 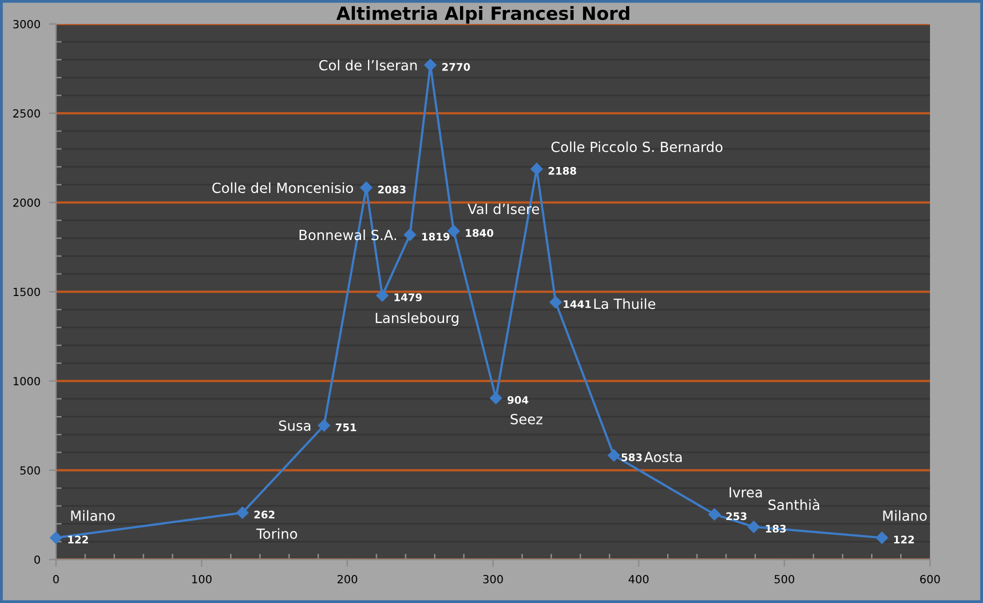 What do you see at coordinates (518, 400) in the screenshot?
I see `data-label: 904` at bounding box center [518, 400].